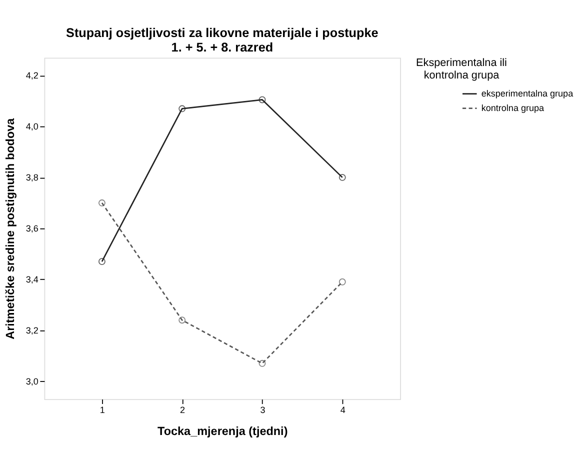 This screenshot has height=470, width=578. I want to click on y-axis-title: Aritmetičke sredine postignutih bodova, so click(11, 229).